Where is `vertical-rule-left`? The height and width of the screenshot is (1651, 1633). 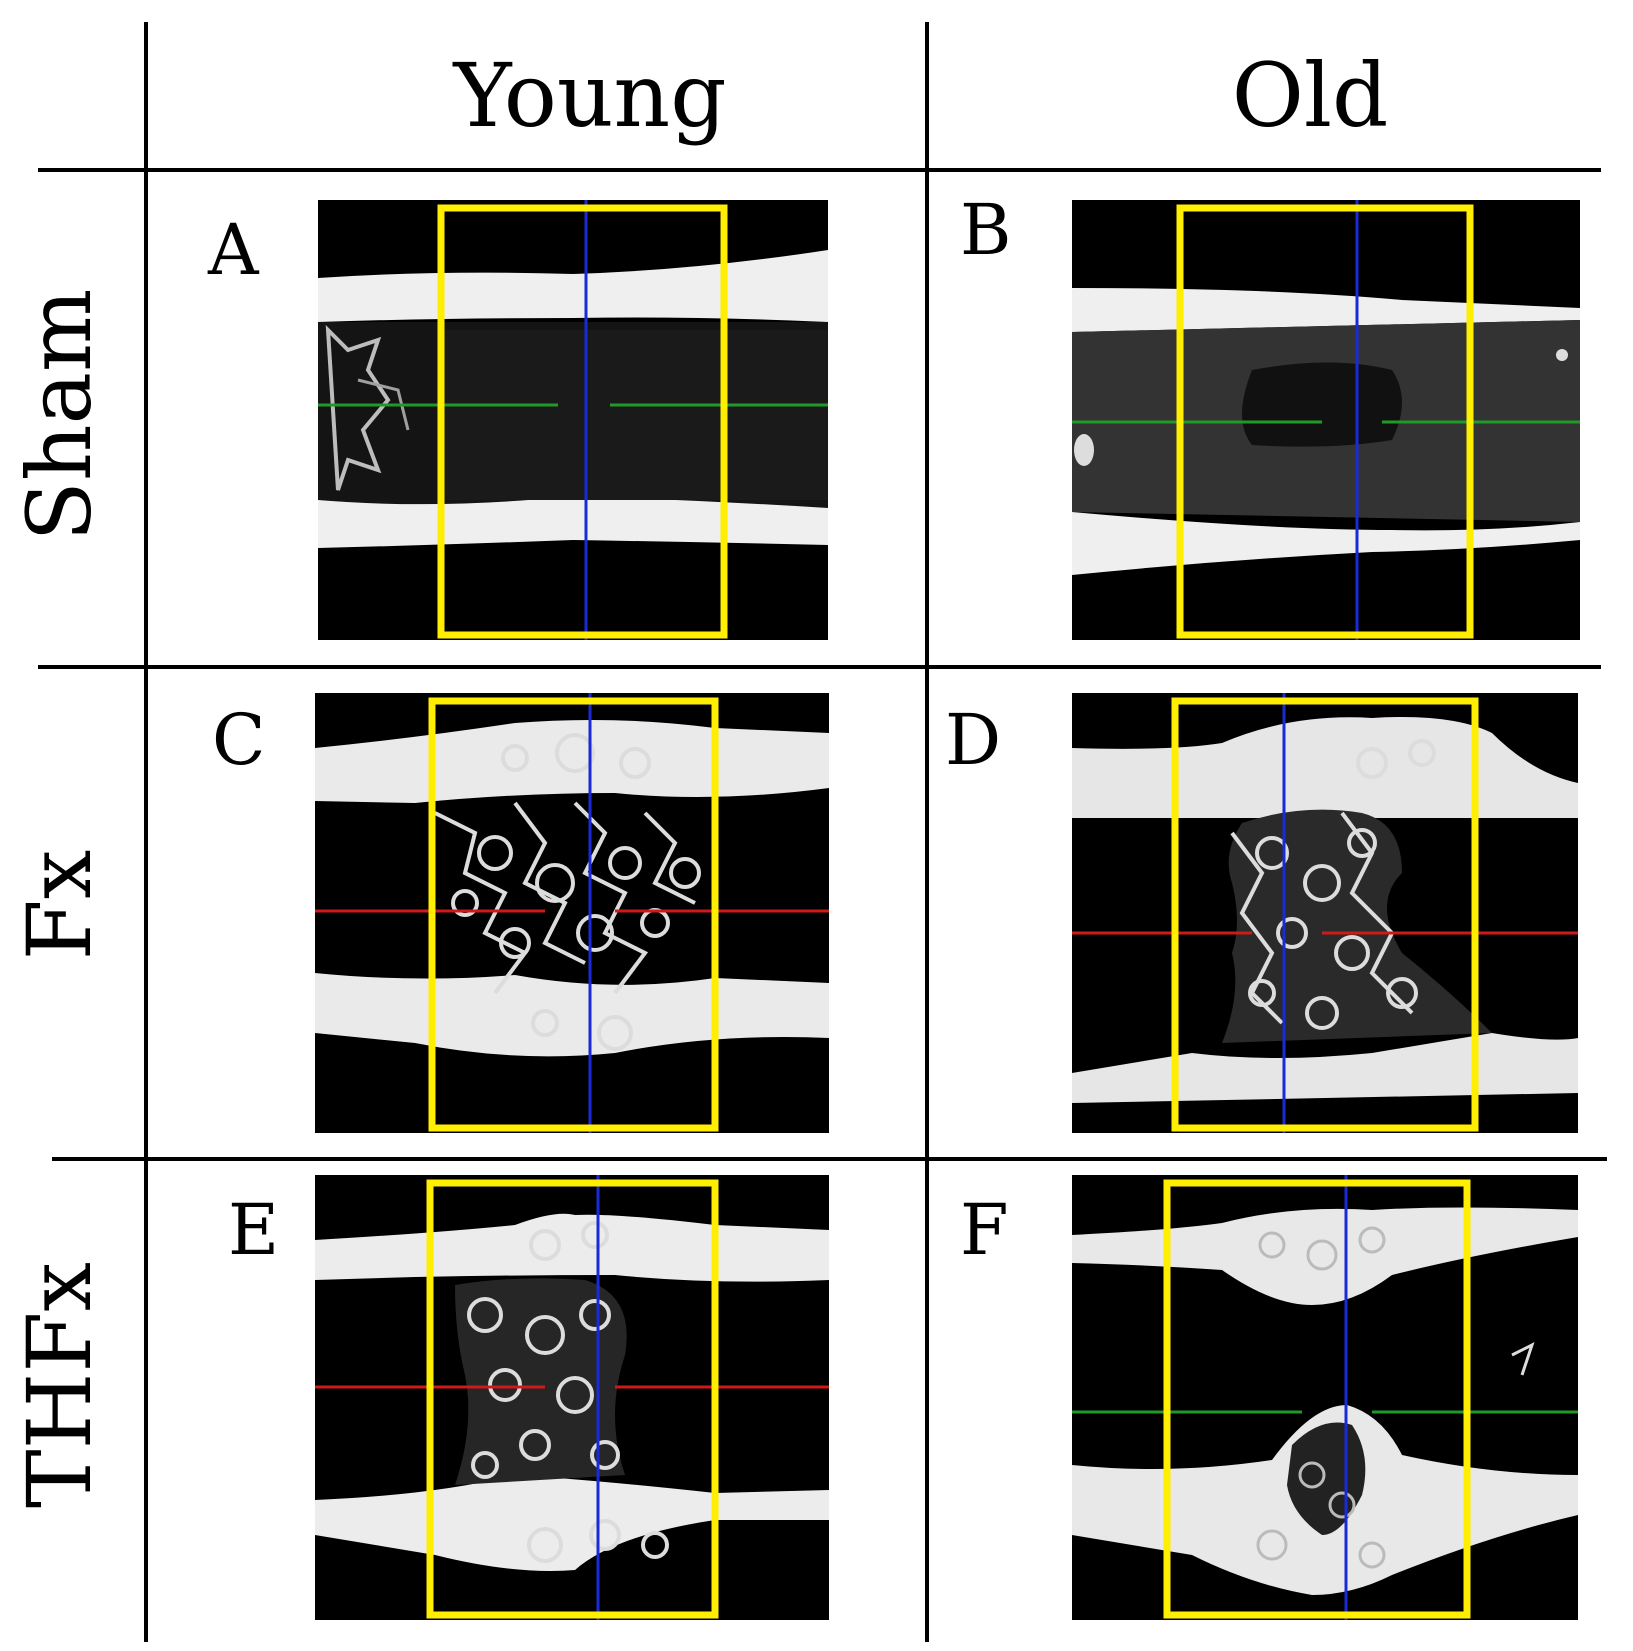 vertical-rule-left is located at coordinates (146, 832).